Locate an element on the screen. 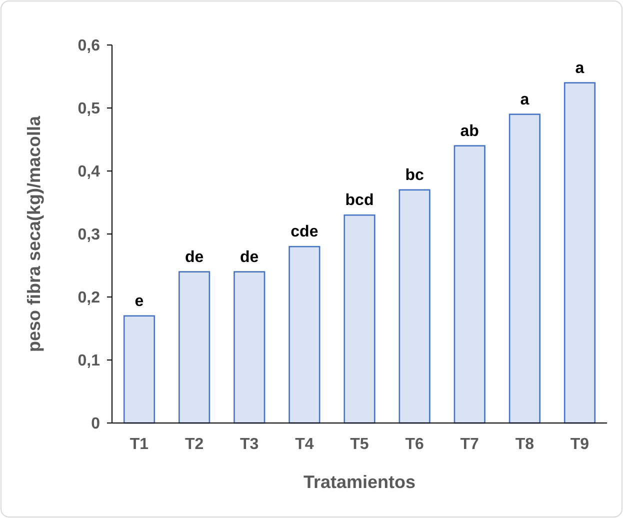 Image resolution: width=623 pixels, height=518 pixels. x-axis-title: Tratamientos is located at coordinates (359, 482).